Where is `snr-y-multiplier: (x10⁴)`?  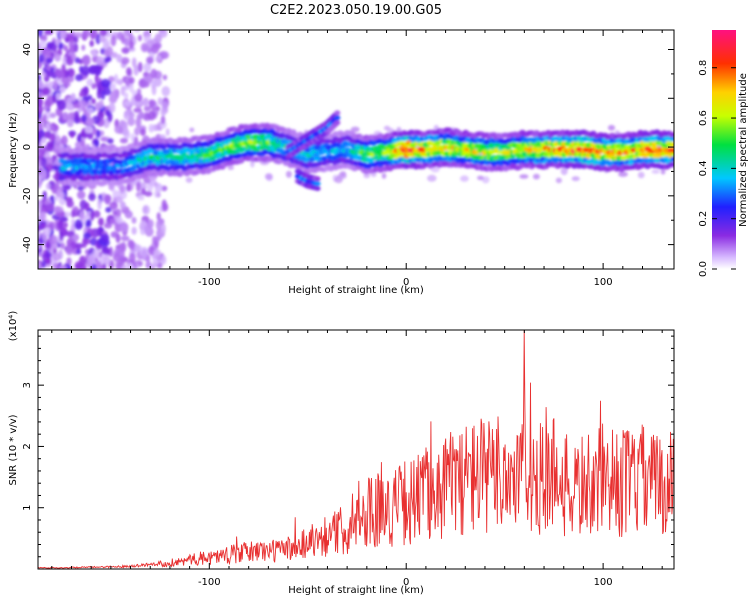
snr-y-multiplier: (x10⁴) is located at coordinates (13, 326).